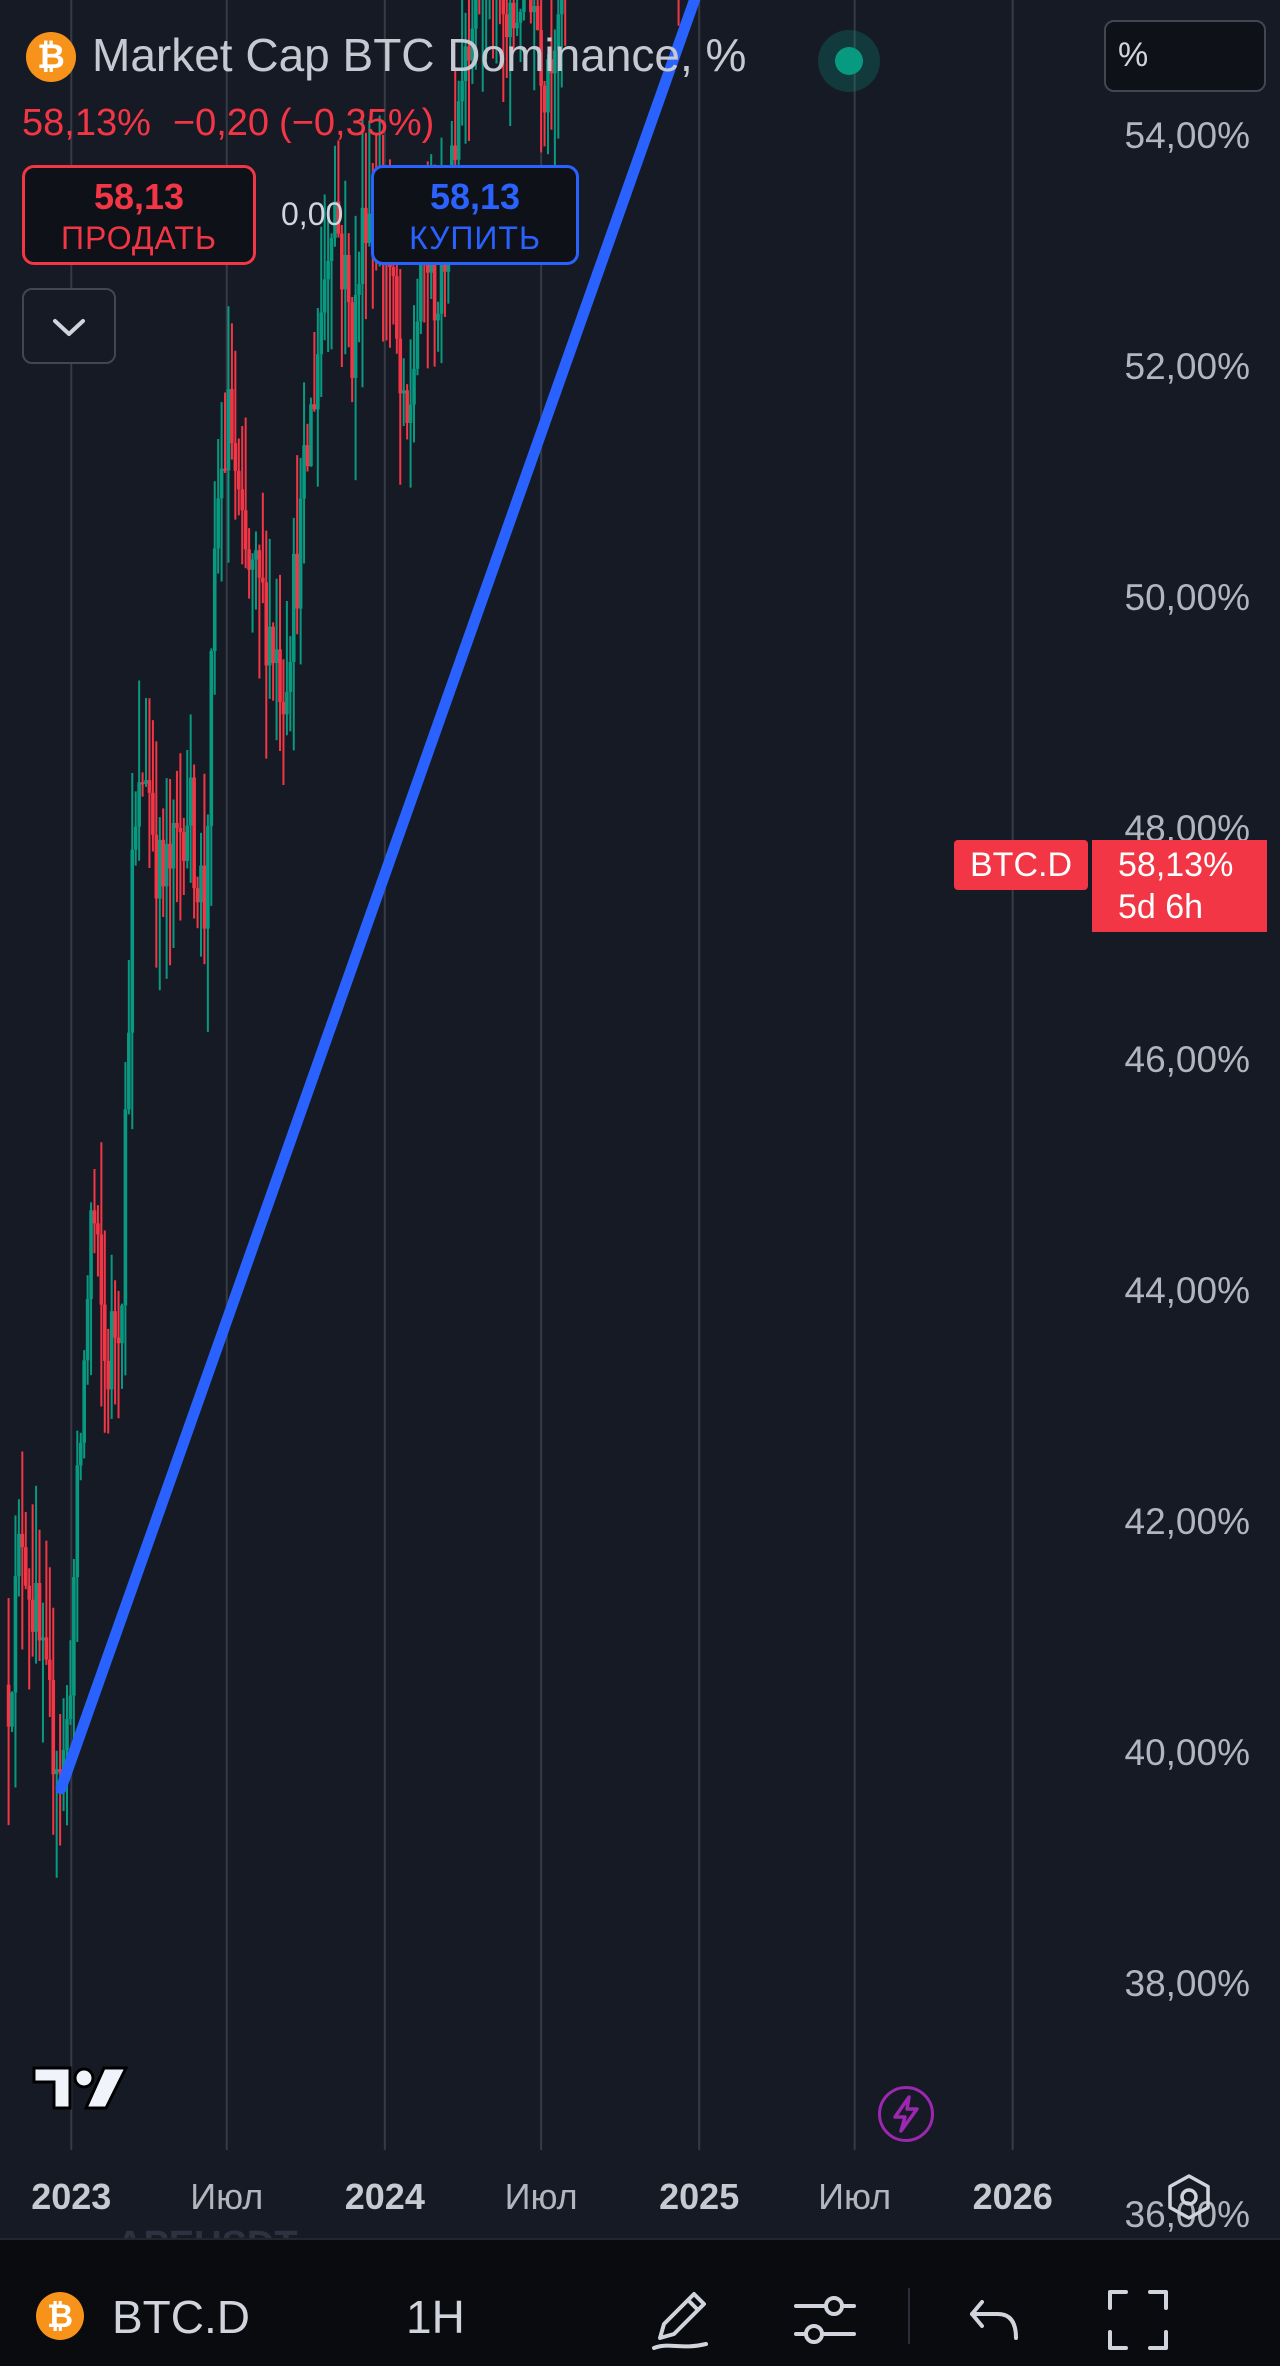 This screenshot has width=1280, height=2366. I want to click on price-axis-label: 42,00%, so click(1187, 1521).